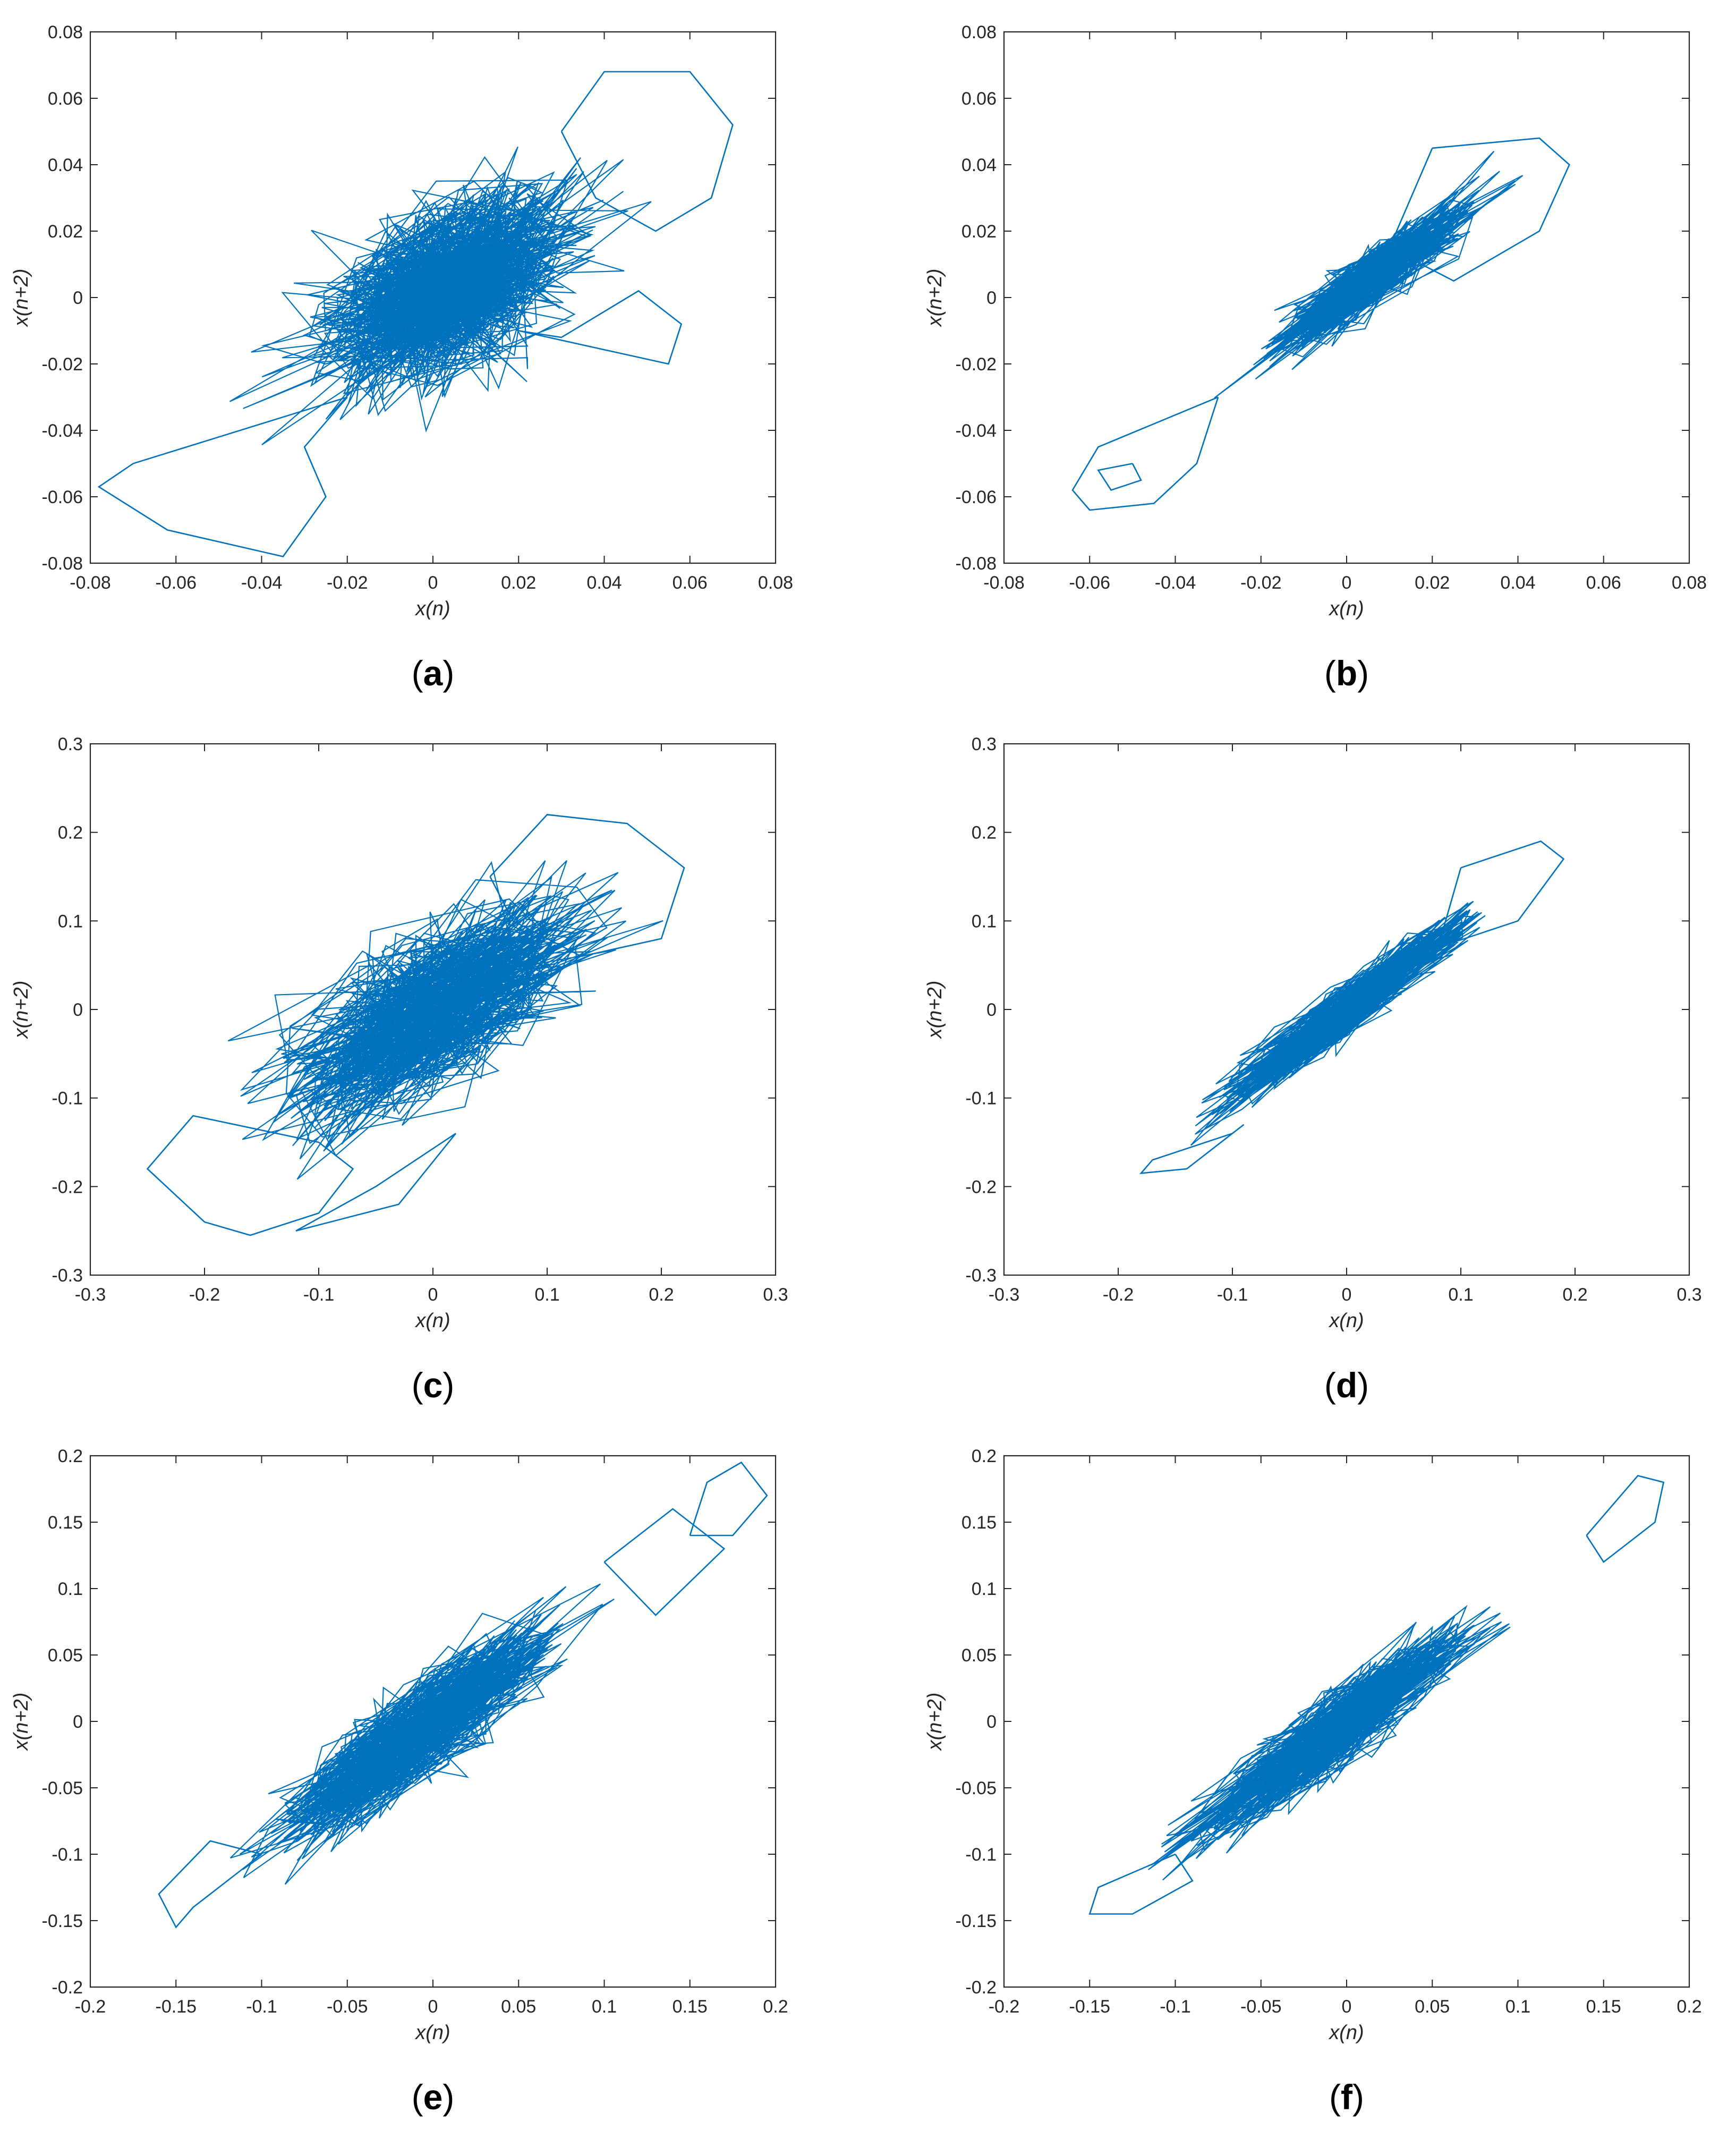 The height and width of the screenshot is (2139, 1736). I want to click on x-tick-label-f-5: 0.05, so click(1432, 2007).